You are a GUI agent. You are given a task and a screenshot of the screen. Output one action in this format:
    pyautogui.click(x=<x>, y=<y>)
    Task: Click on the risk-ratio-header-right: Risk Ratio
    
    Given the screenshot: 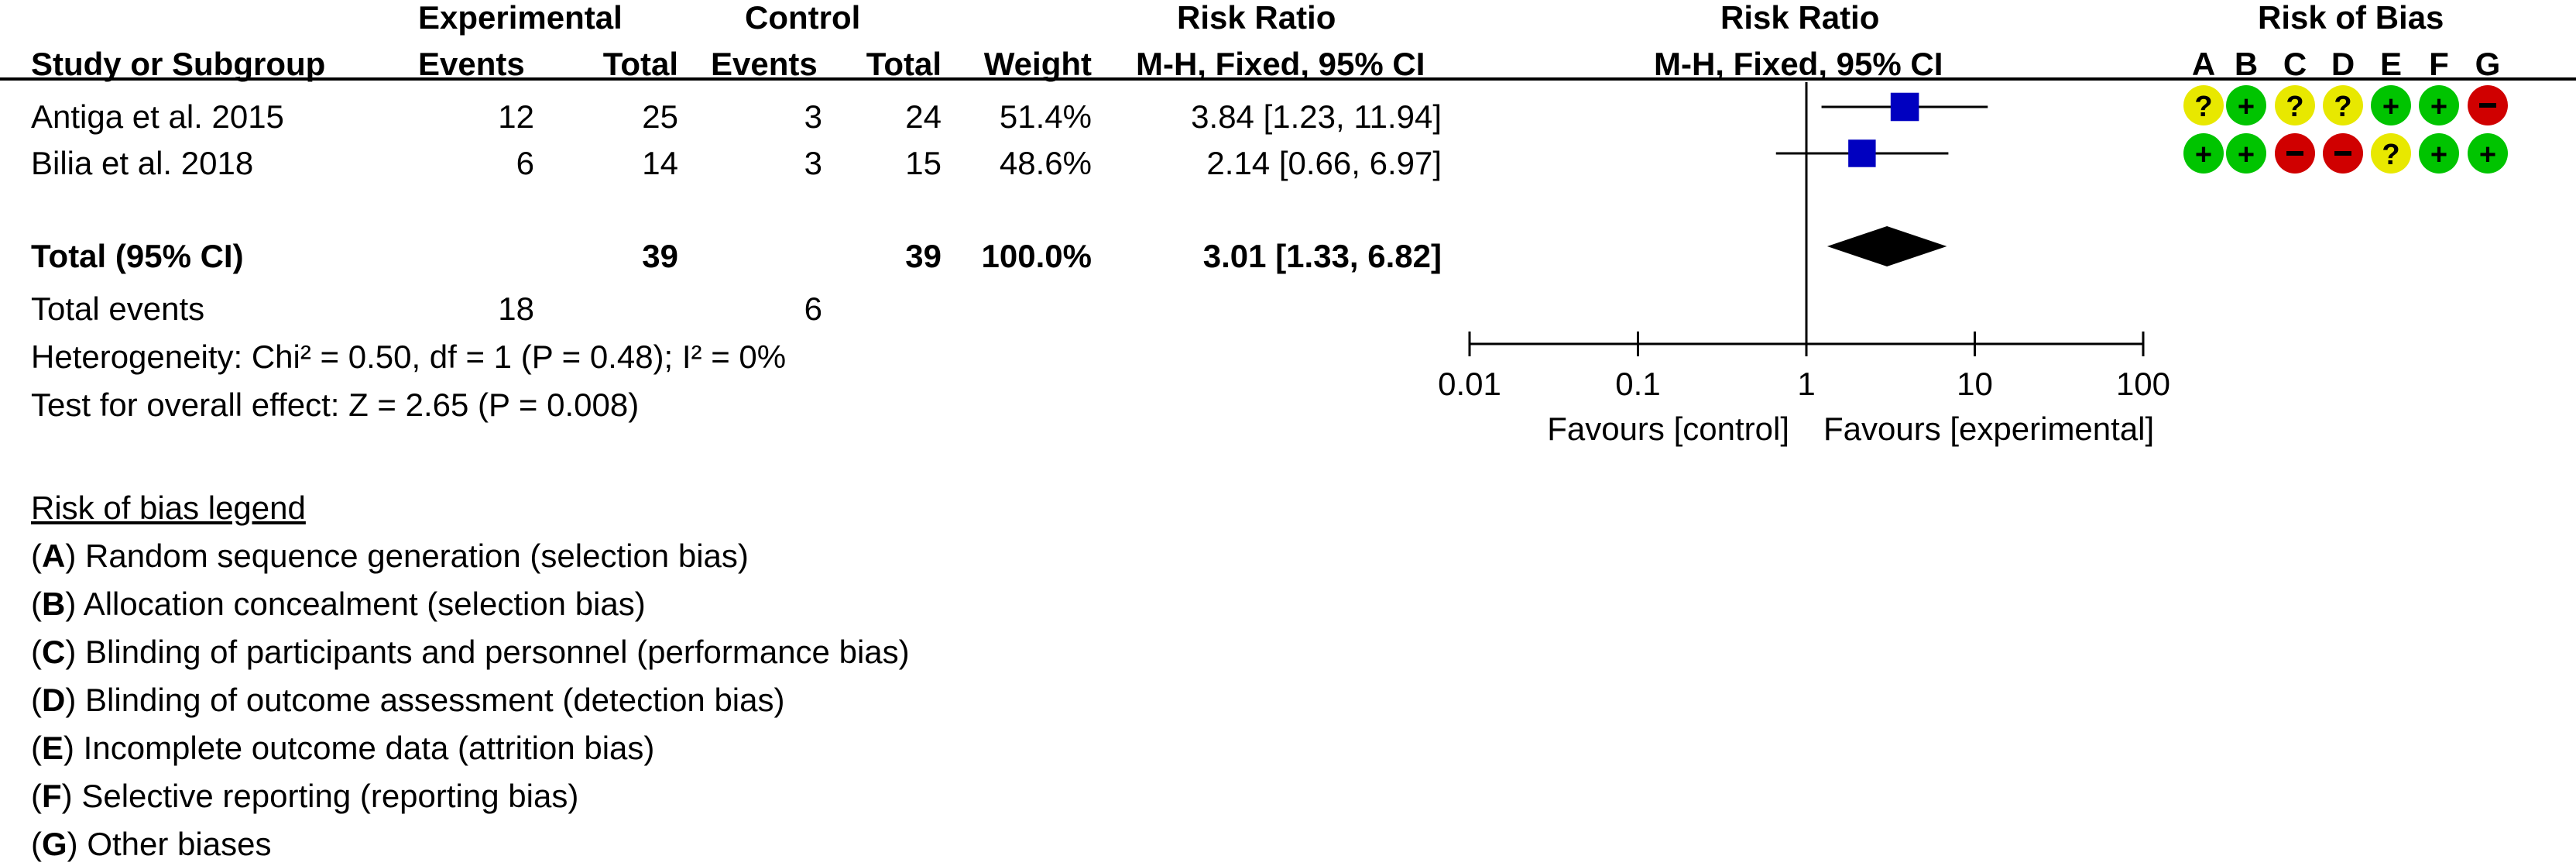 What is the action you would take?
    pyautogui.click(x=1800, y=18)
    